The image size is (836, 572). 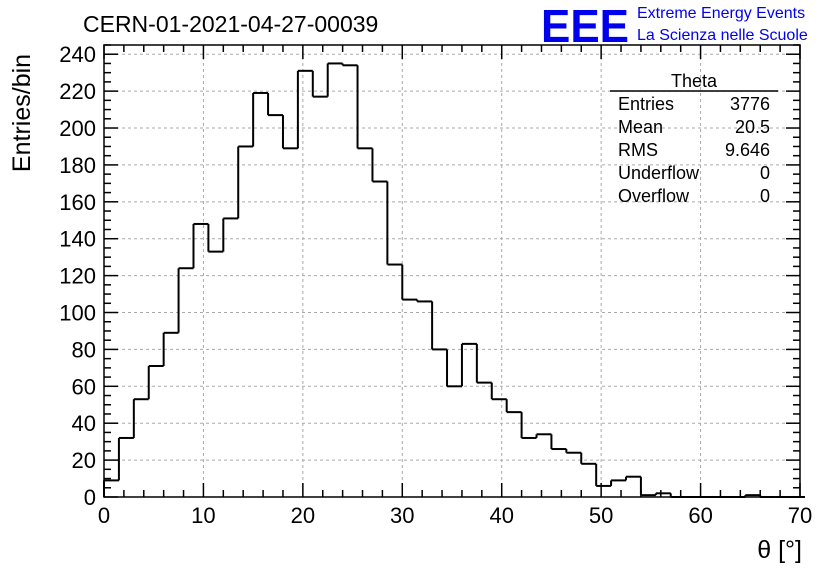 I want to click on stats-row-value: 20.5, so click(x=752, y=127).